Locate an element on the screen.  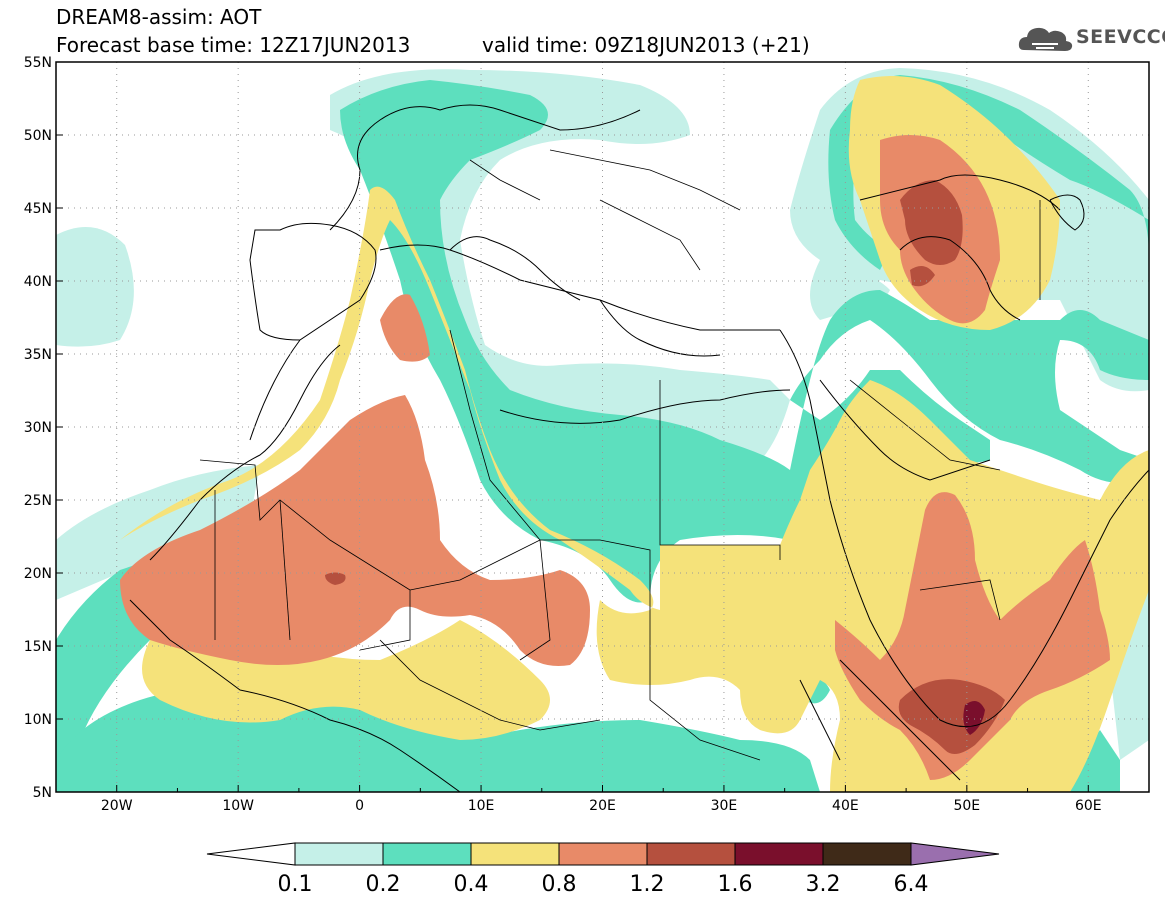
colorbar-label: 6.4 is located at coordinates (911, 884).